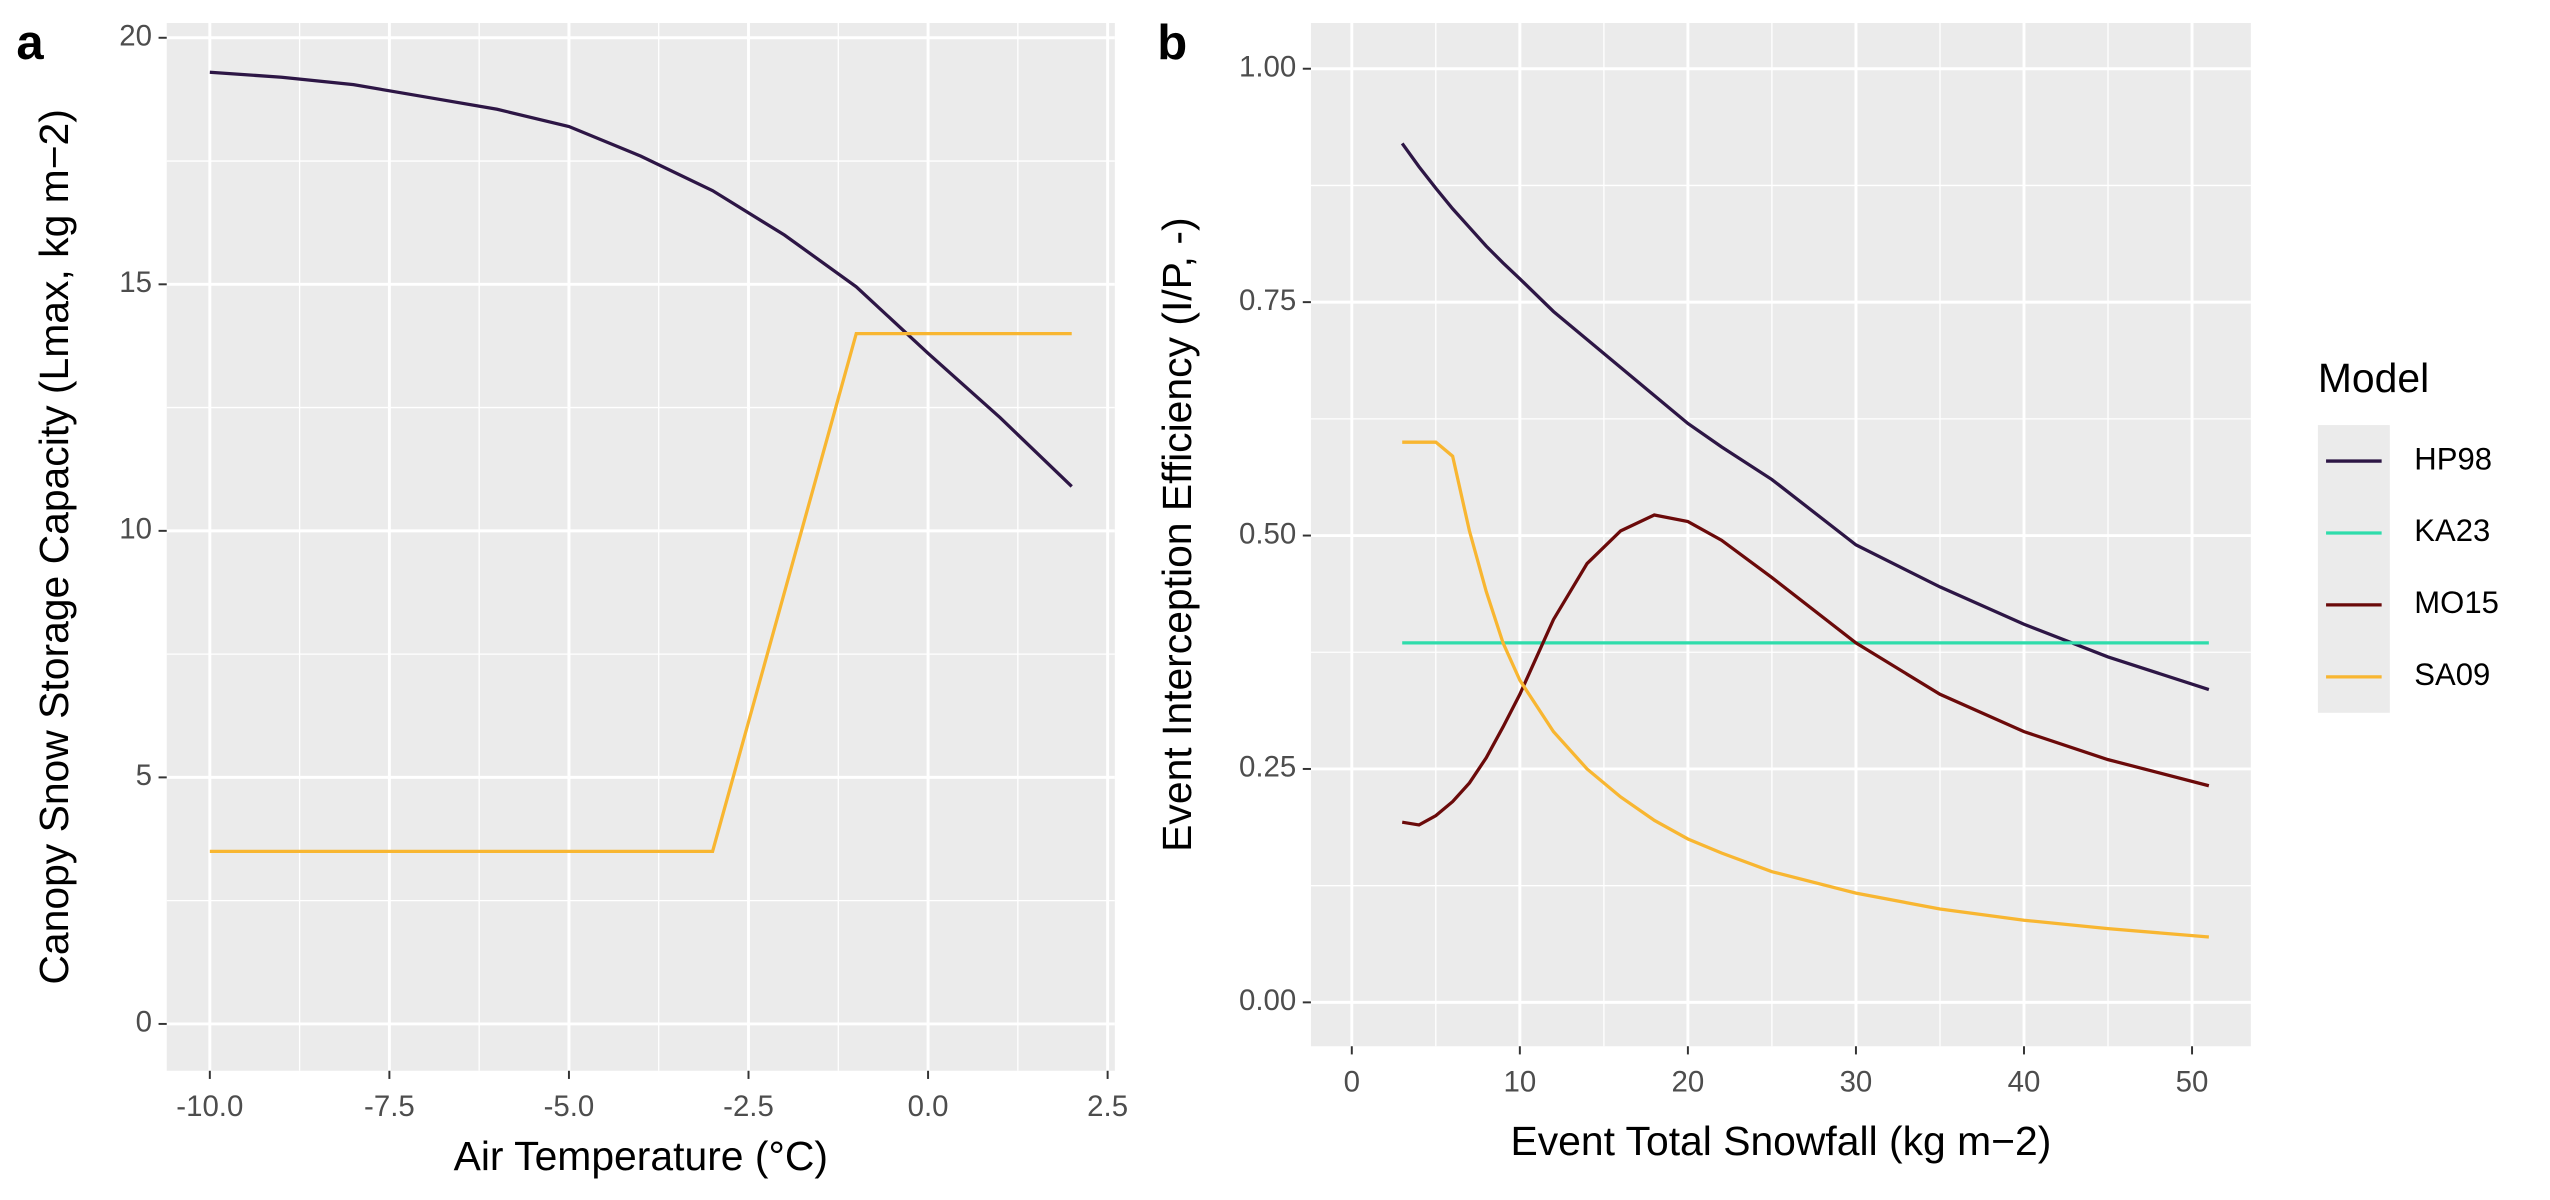 The height and width of the screenshot is (1200, 2550). I want to click on x-tick-label: -5.0, so click(569, 1106).